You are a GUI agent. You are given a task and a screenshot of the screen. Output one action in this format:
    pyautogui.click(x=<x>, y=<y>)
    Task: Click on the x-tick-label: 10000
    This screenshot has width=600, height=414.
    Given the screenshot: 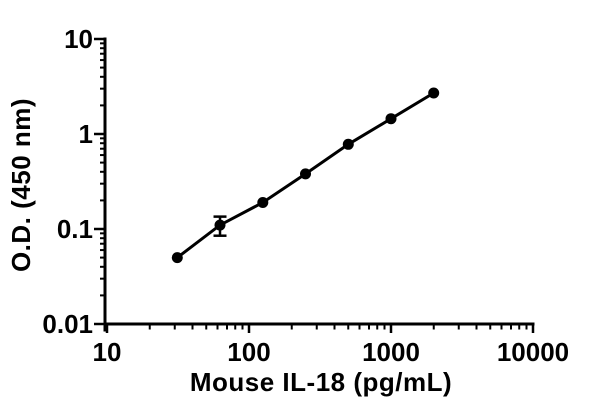 What is the action you would take?
    pyautogui.click(x=533, y=352)
    